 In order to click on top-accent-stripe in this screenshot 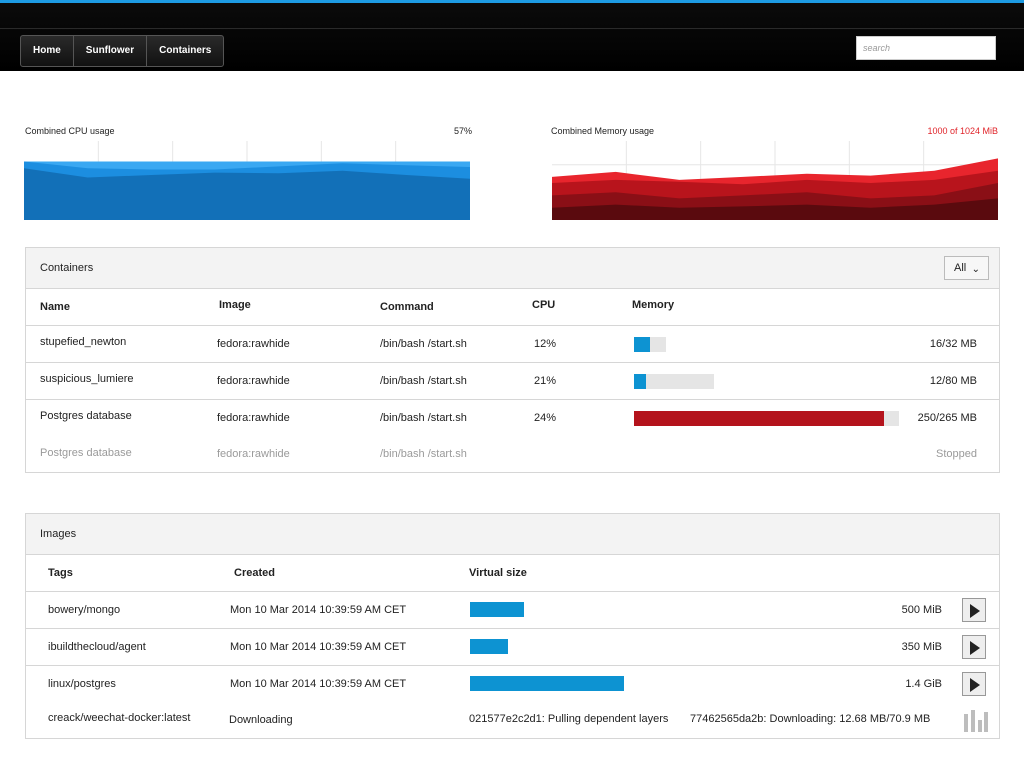, I will do `click(512, 1)`.